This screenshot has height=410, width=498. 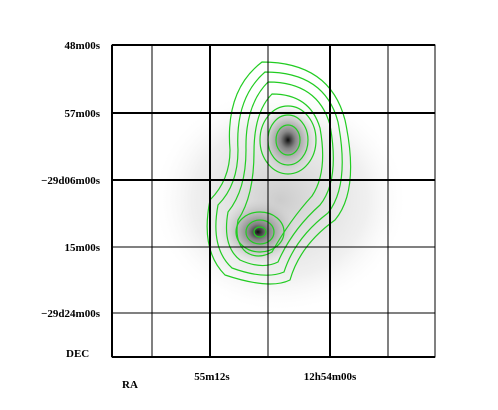 What do you see at coordinates (212, 377) in the screenshot?
I see `ra-label: 55m12s` at bounding box center [212, 377].